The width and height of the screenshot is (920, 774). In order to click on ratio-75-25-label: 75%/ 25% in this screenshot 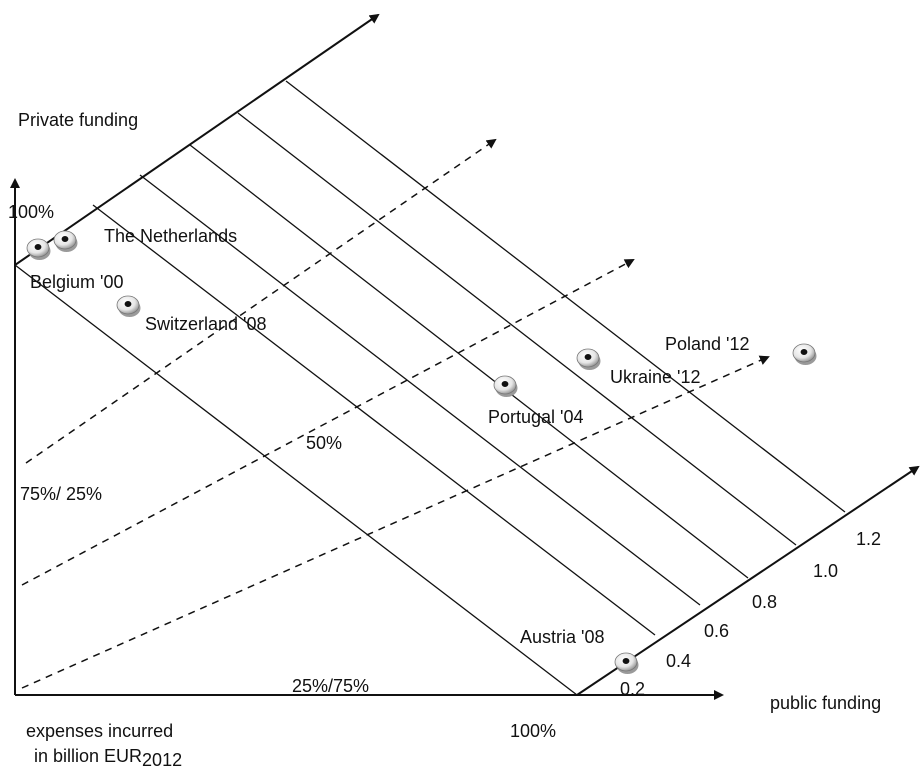, I will do `click(61, 494)`.